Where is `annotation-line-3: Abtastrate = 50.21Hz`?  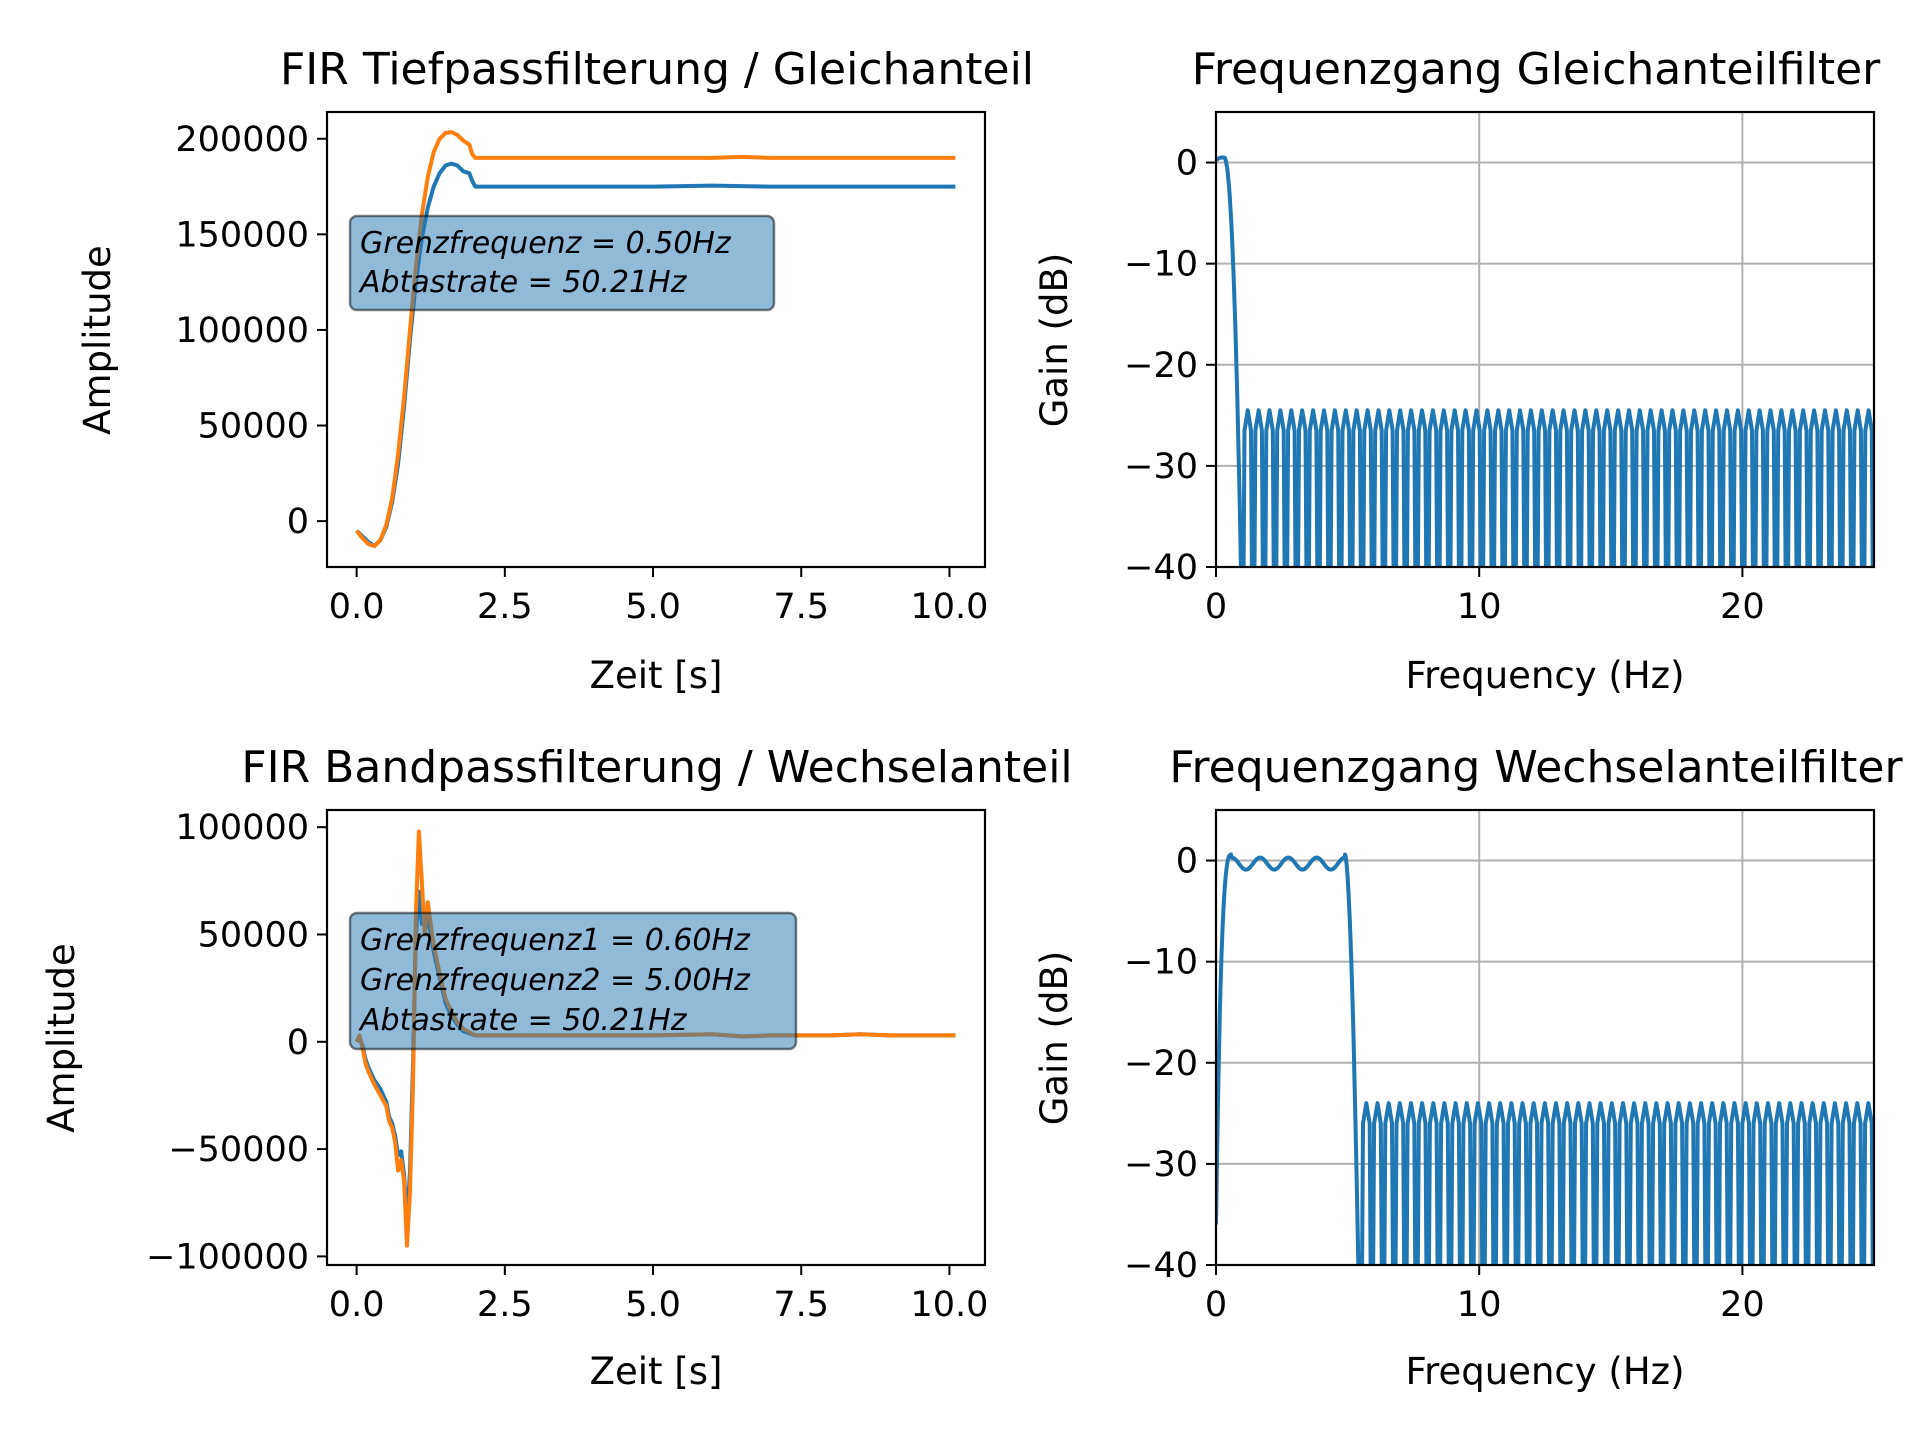 annotation-line-3: Abtastrate = 50.21Hz is located at coordinates (523, 1020).